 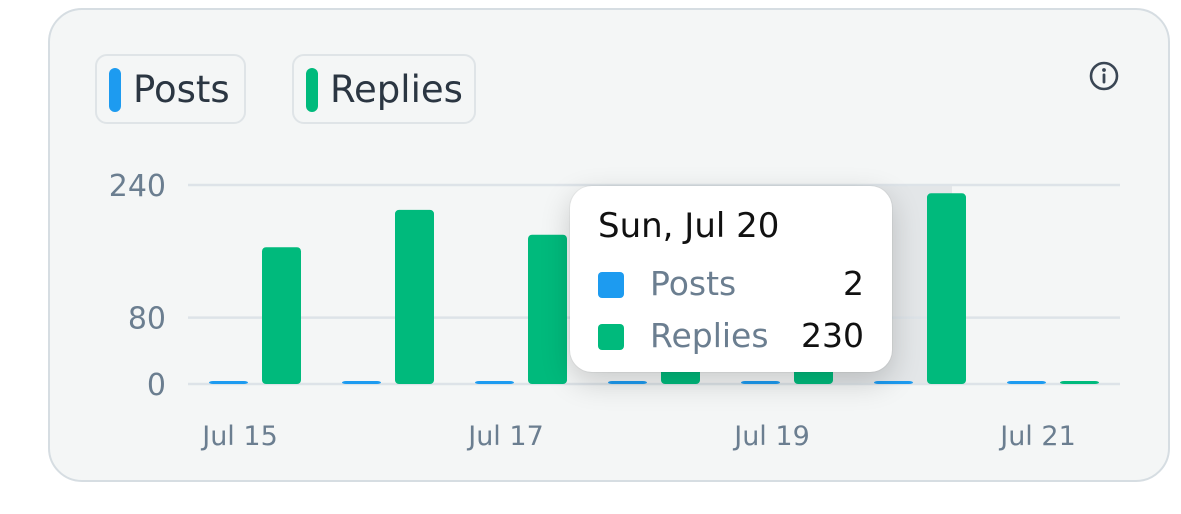 I want to click on y-tick-label: 80, so click(x=147, y=319).